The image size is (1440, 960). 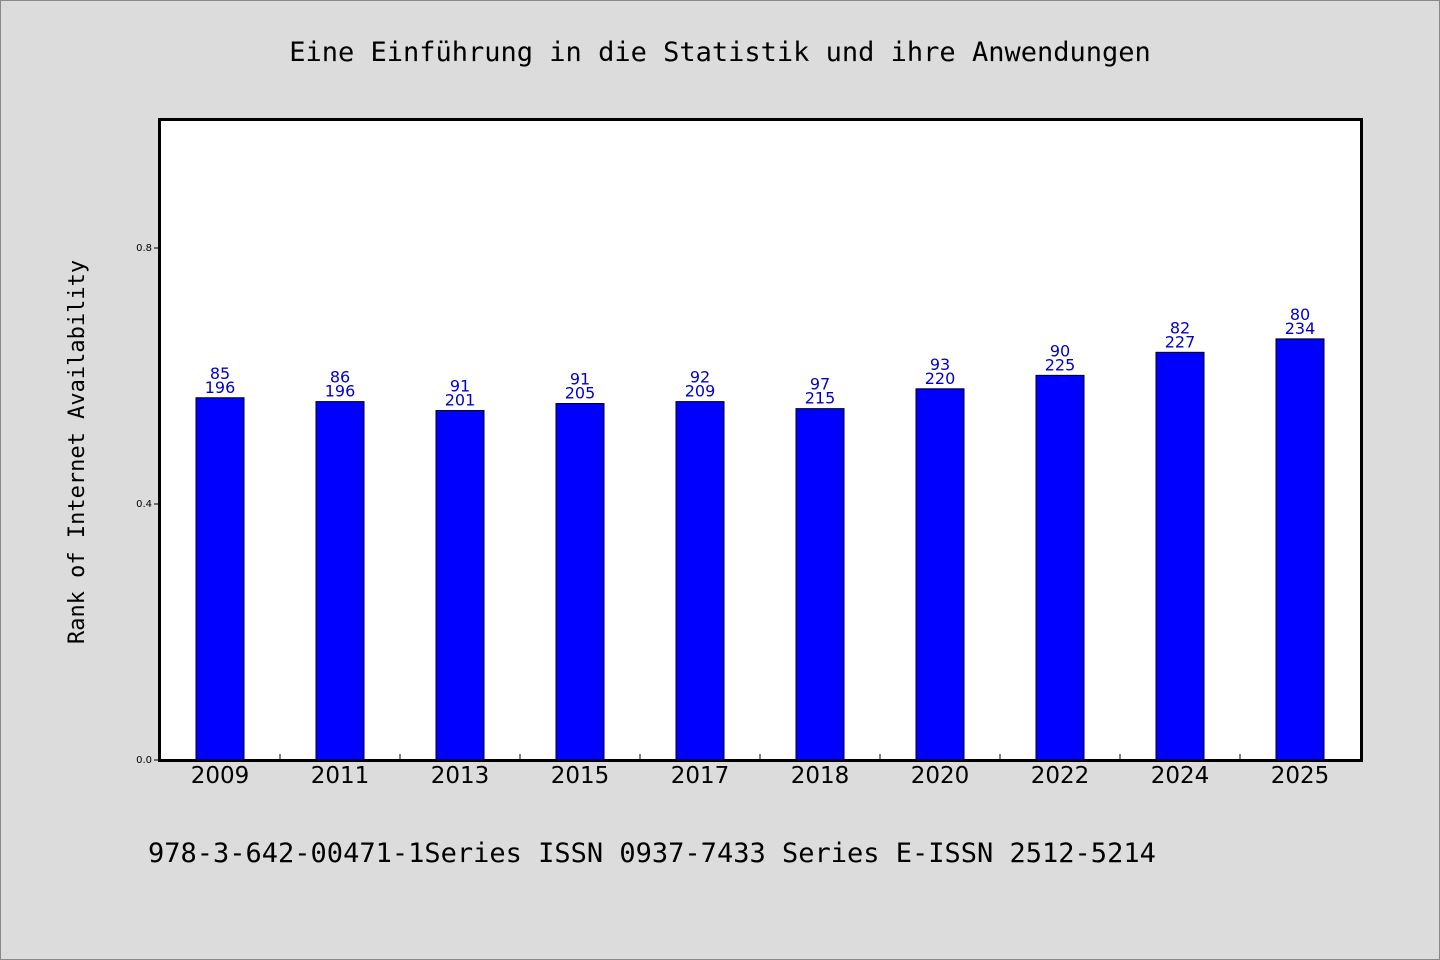 I want to click on y-tick-label: 0.0, so click(x=144, y=760).